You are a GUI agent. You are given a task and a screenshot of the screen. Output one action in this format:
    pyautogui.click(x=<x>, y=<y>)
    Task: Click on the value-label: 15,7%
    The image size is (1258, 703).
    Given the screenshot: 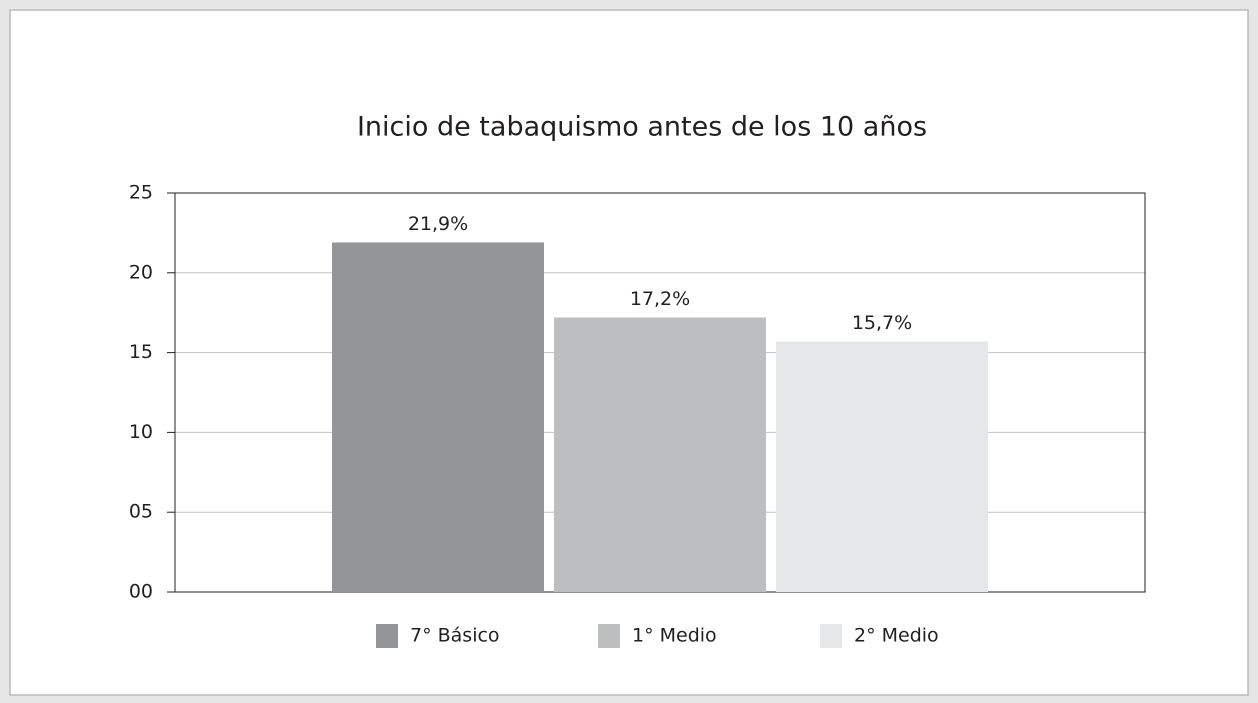 What is the action you would take?
    pyautogui.click(x=882, y=323)
    